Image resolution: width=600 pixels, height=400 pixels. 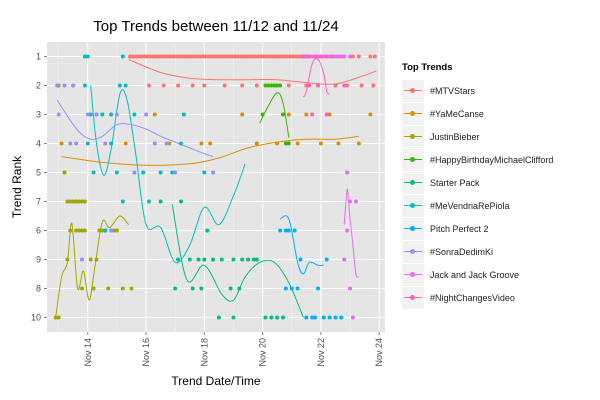 I want to click on x-tick-label: Nov 16, so click(x=146, y=352).